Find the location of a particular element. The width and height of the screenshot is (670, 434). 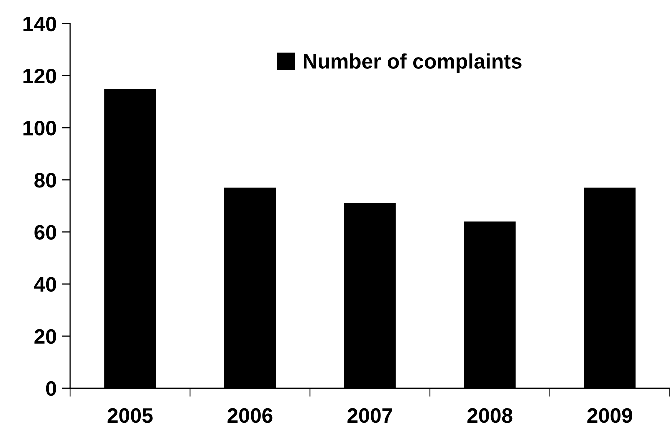

y-tick-label: 20 is located at coordinates (45, 336).